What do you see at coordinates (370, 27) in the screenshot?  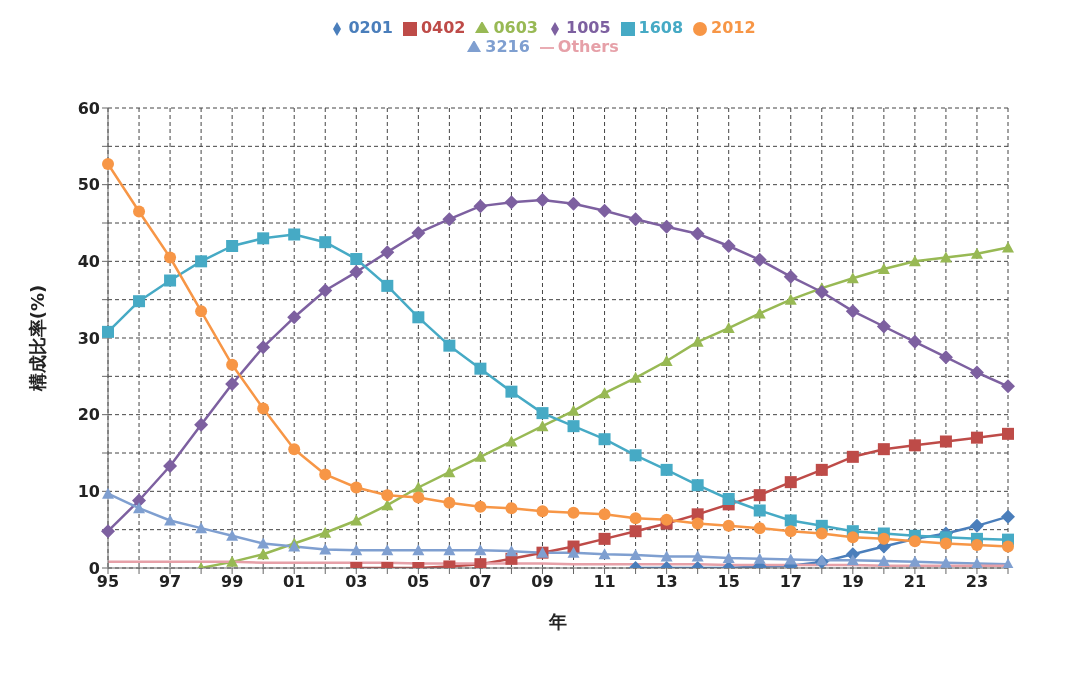 I see `legend-label: 0201` at bounding box center [370, 27].